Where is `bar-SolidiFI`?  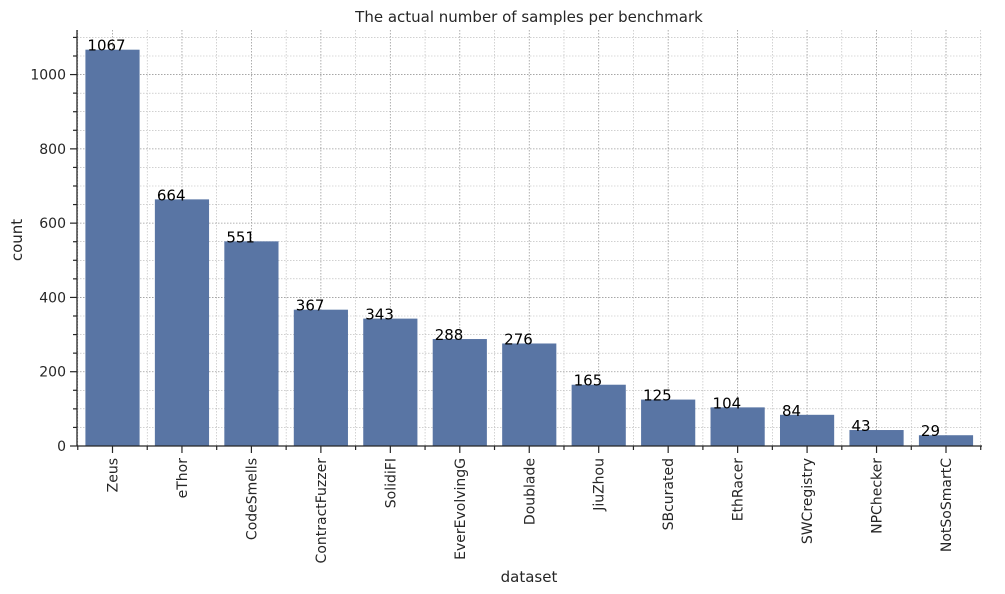 bar-SolidiFI is located at coordinates (390, 382).